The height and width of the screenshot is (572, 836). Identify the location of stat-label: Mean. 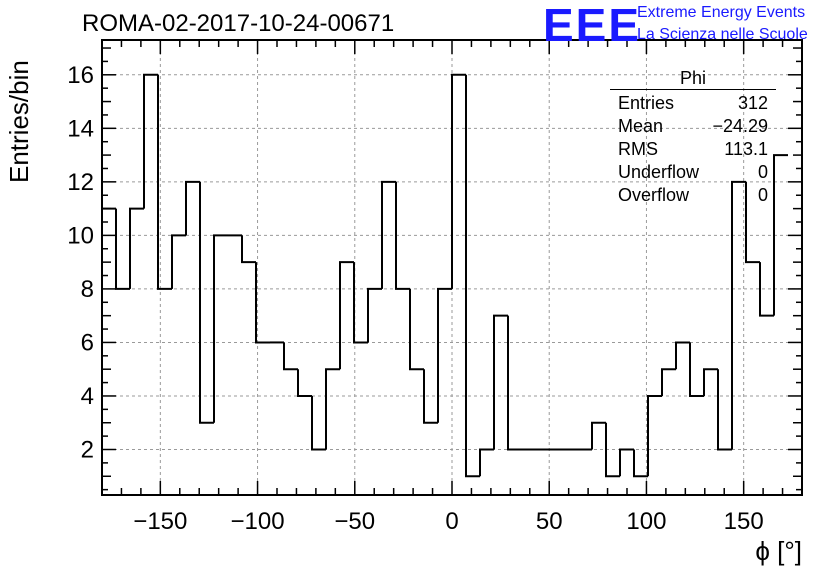
(641, 126).